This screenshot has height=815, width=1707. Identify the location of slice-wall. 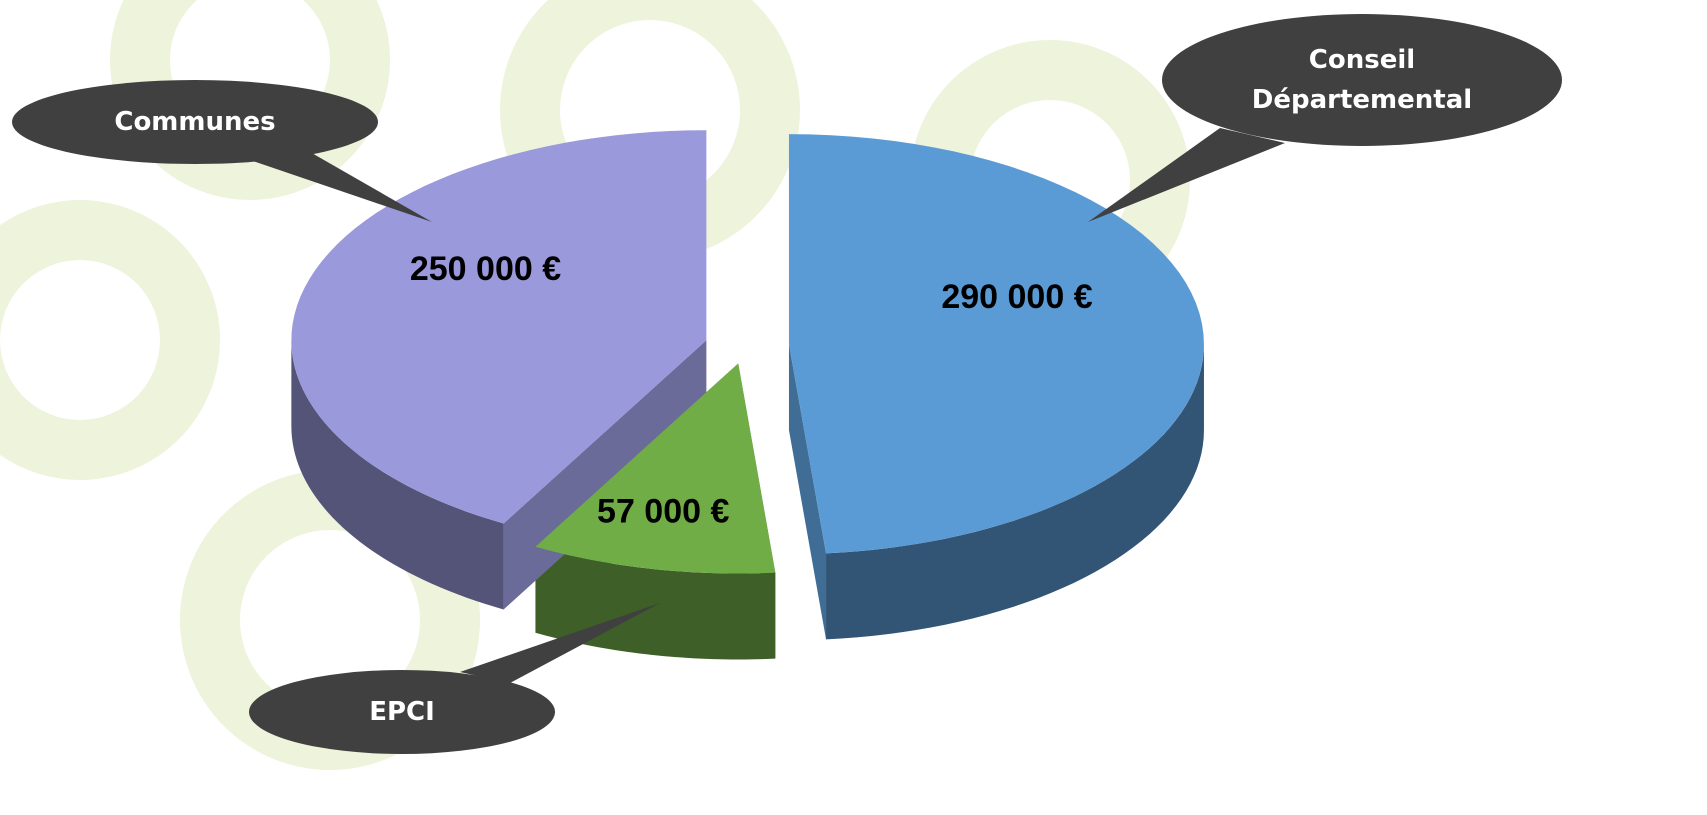
(807, 492).